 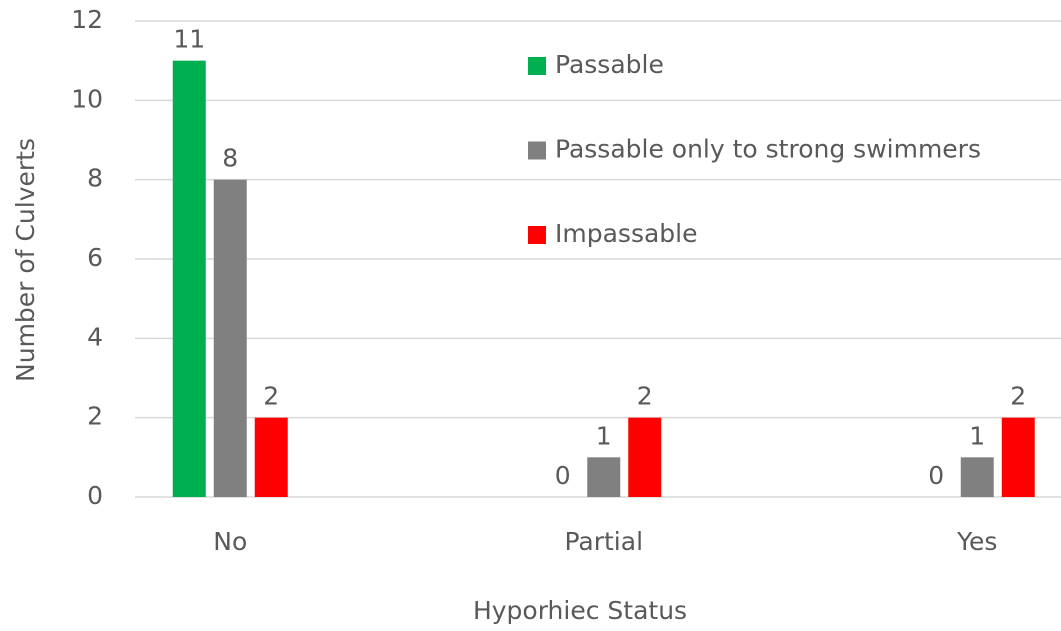 What do you see at coordinates (25, 260) in the screenshot?
I see `y-axis-title: Number of Culverts` at bounding box center [25, 260].